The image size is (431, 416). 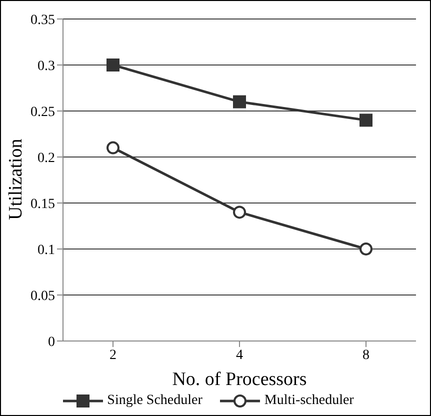 I want to click on y-tick-label: 0.35, so click(x=42, y=20).